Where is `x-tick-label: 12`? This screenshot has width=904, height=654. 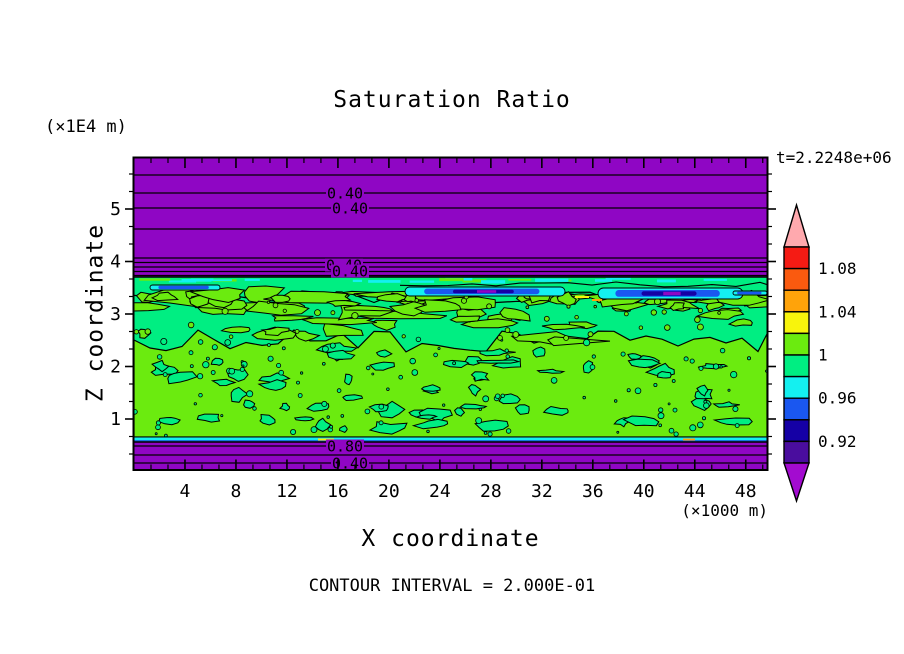
x-tick-label: 12 is located at coordinates (287, 491).